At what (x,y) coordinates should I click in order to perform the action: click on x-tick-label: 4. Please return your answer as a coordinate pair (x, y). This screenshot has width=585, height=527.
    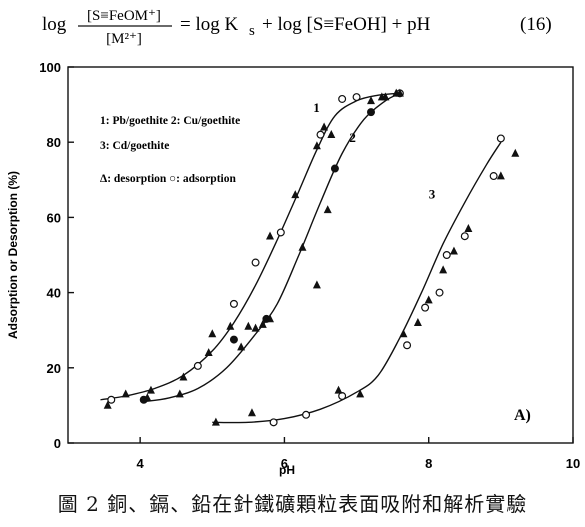
    Looking at the image, I should click on (141, 463).